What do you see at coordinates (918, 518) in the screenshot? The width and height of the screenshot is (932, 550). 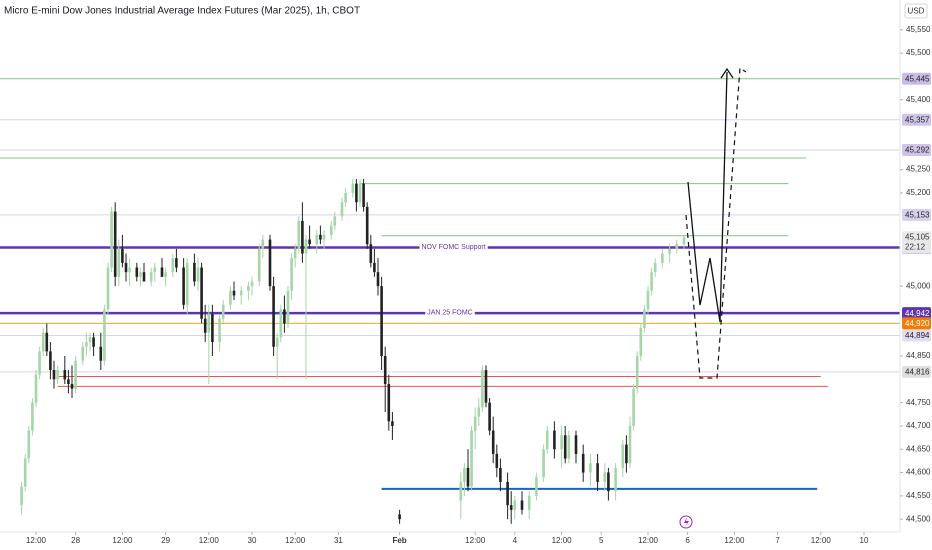 I see `y-tick-label: 44,500` at bounding box center [918, 518].